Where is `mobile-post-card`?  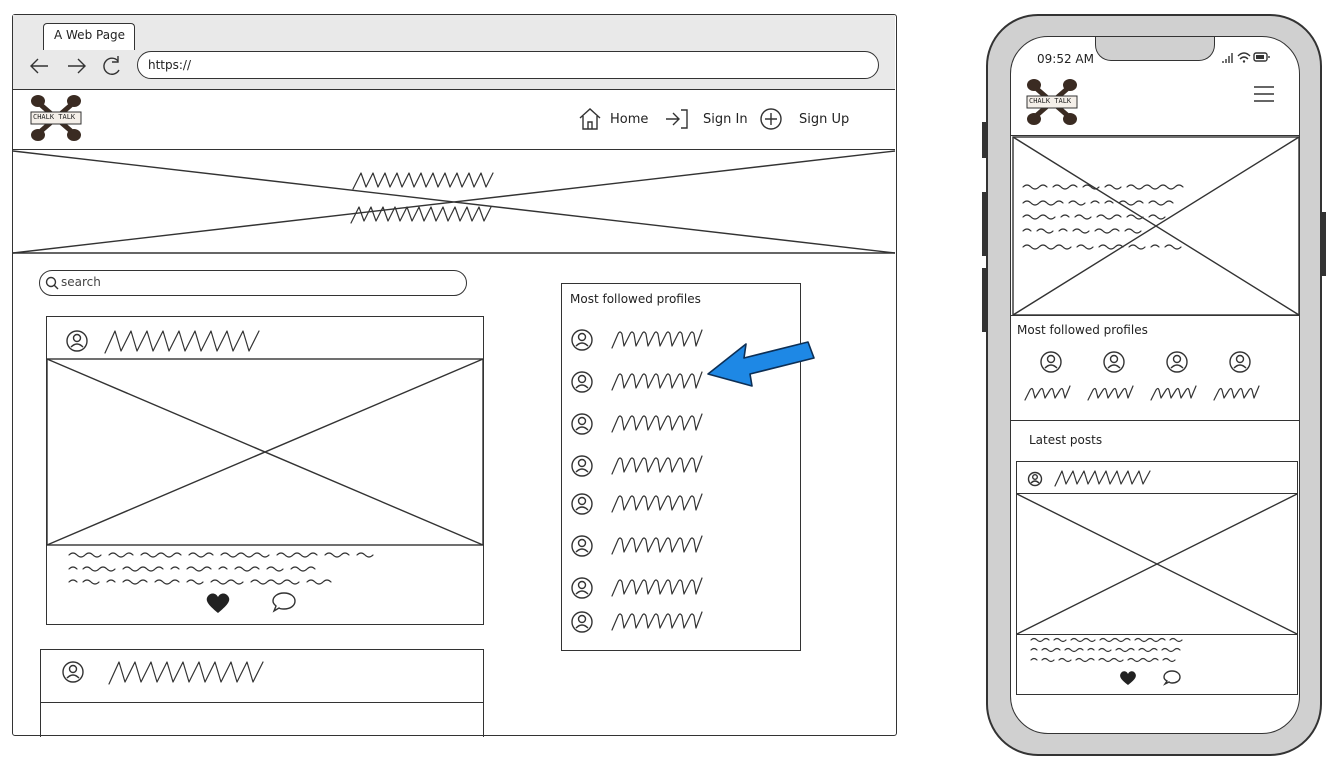 mobile-post-card is located at coordinates (1157, 578).